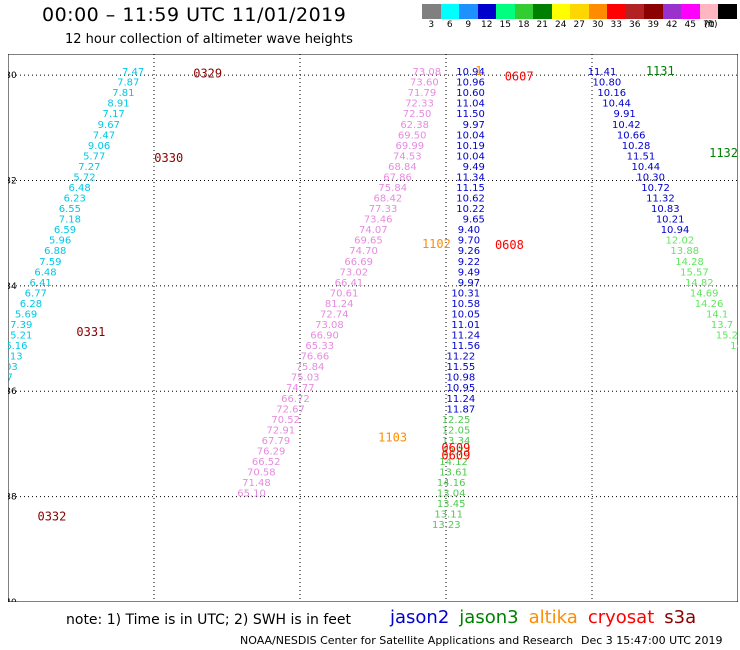 This screenshot has width=740, height=650. I want to click on data-point-label: 6.16, so click(17, 346).